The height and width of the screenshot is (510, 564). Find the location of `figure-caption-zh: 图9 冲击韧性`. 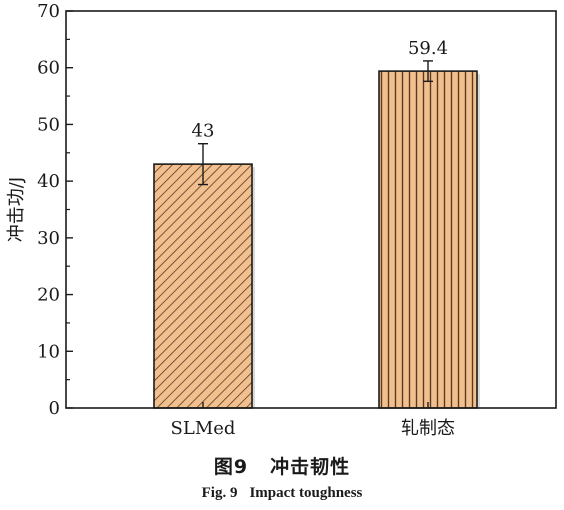

figure-caption-zh: 图9 冲击韧性 is located at coordinates (282, 465).